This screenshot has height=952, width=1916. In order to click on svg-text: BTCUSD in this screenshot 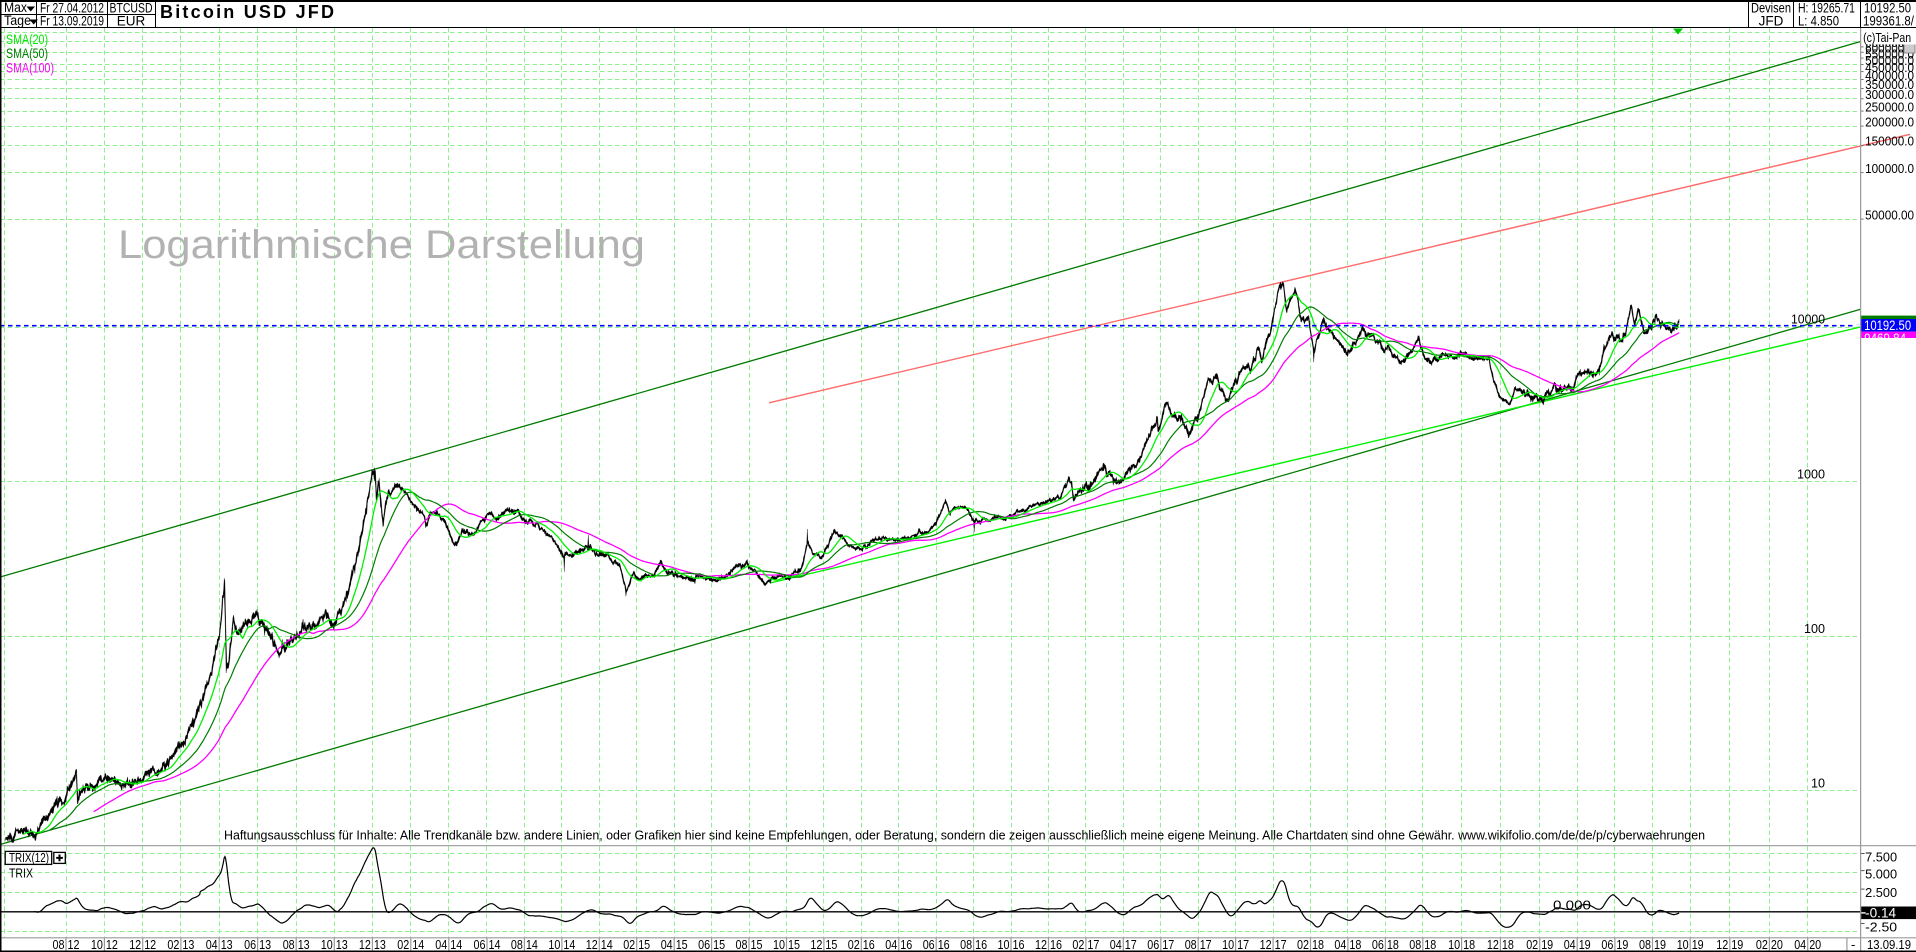, I will do `click(131, 8)`.